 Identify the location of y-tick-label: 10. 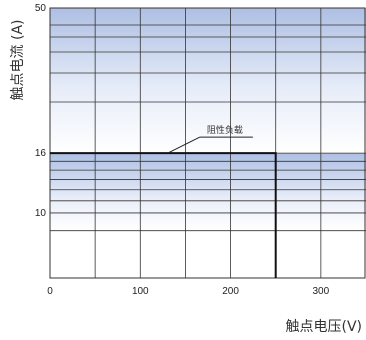
(41, 213).